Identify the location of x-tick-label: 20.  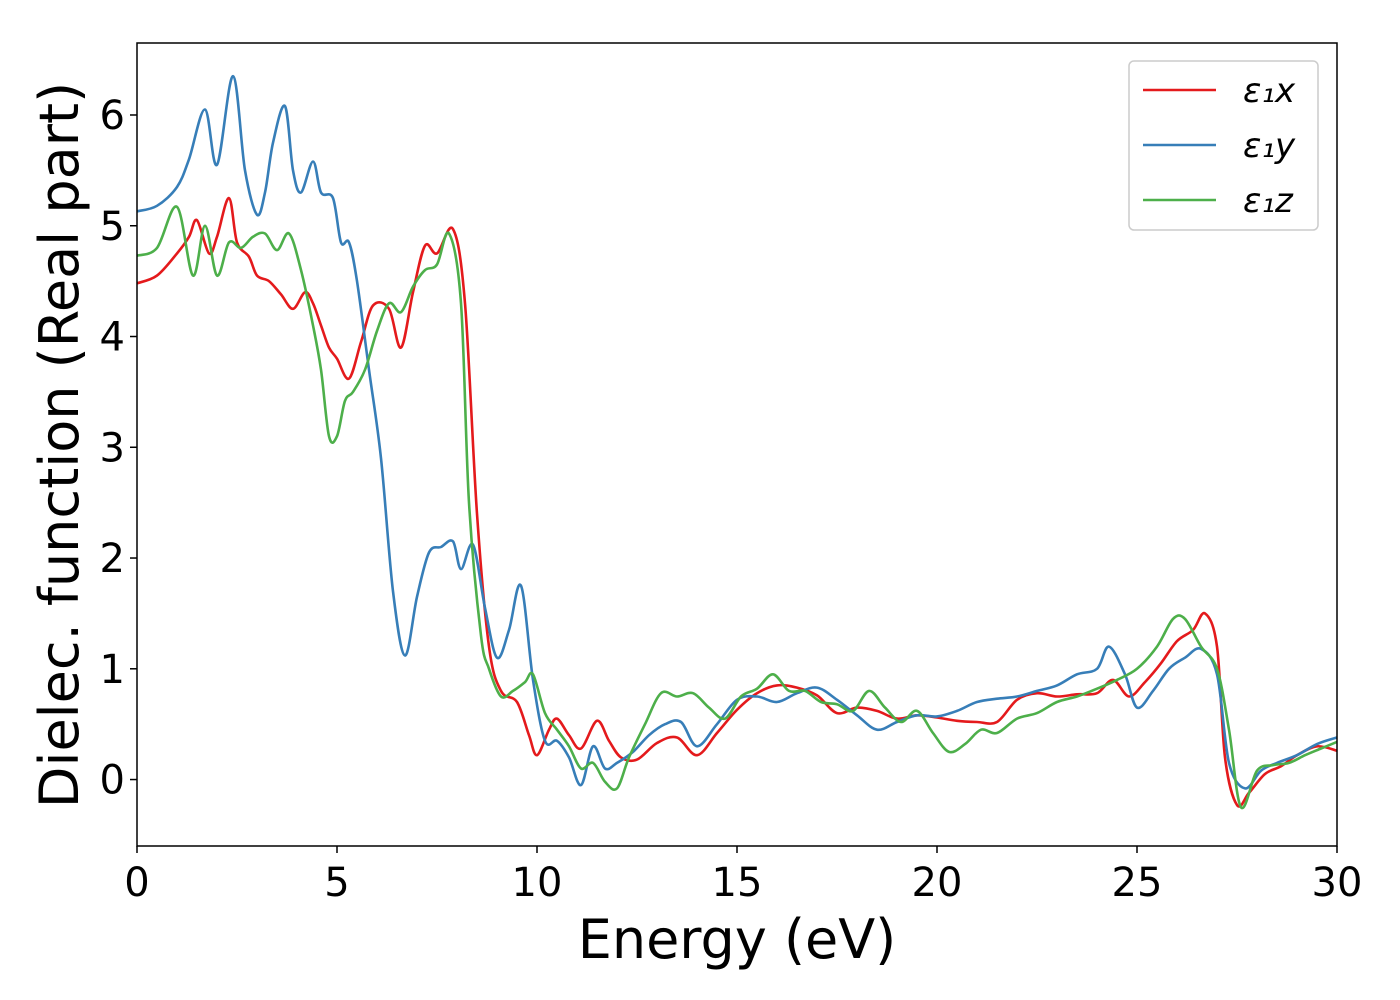
(937, 883).